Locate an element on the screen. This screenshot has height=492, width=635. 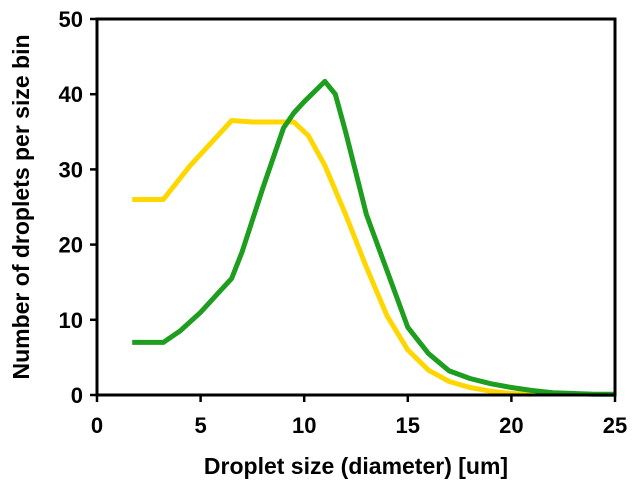
y-tick-label: 40 is located at coordinates (71, 94).